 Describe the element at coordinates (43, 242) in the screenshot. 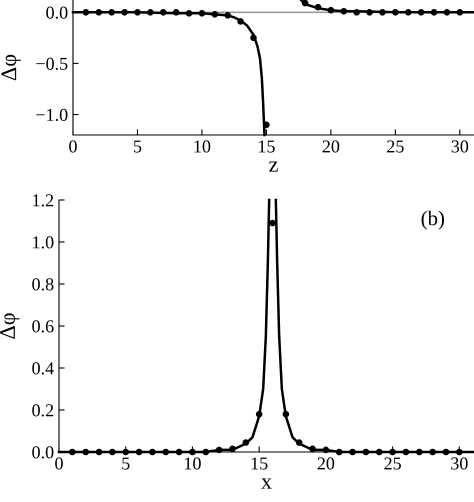

I see `y-tick-label: 1.0` at that location.